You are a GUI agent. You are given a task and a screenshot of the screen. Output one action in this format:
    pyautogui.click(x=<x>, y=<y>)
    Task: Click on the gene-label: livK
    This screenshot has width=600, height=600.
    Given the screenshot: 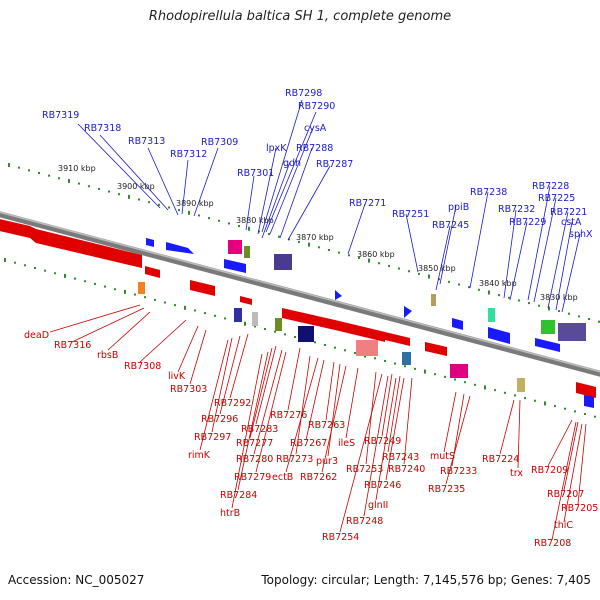 What is the action you would take?
    pyautogui.click(x=177, y=376)
    